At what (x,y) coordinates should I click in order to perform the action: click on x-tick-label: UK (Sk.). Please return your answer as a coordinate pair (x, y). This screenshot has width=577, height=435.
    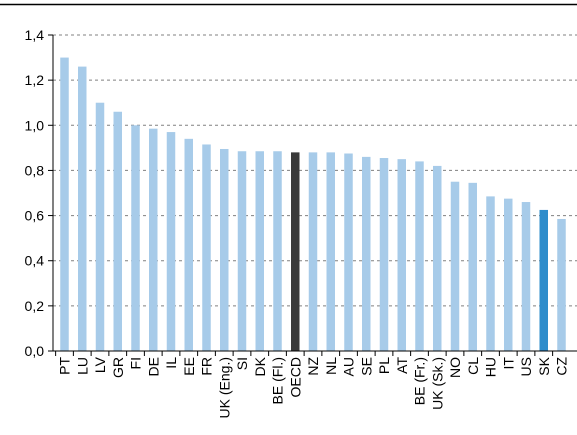
    Looking at the image, I should click on (437, 383).